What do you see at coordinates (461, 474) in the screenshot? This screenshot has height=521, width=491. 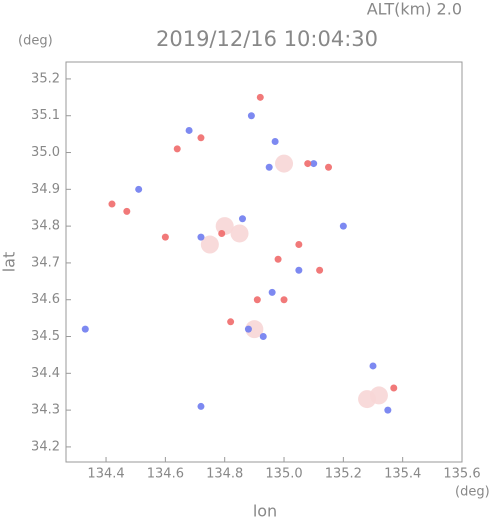 I see `x-tick-label: 135.6` at bounding box center [461, 474].